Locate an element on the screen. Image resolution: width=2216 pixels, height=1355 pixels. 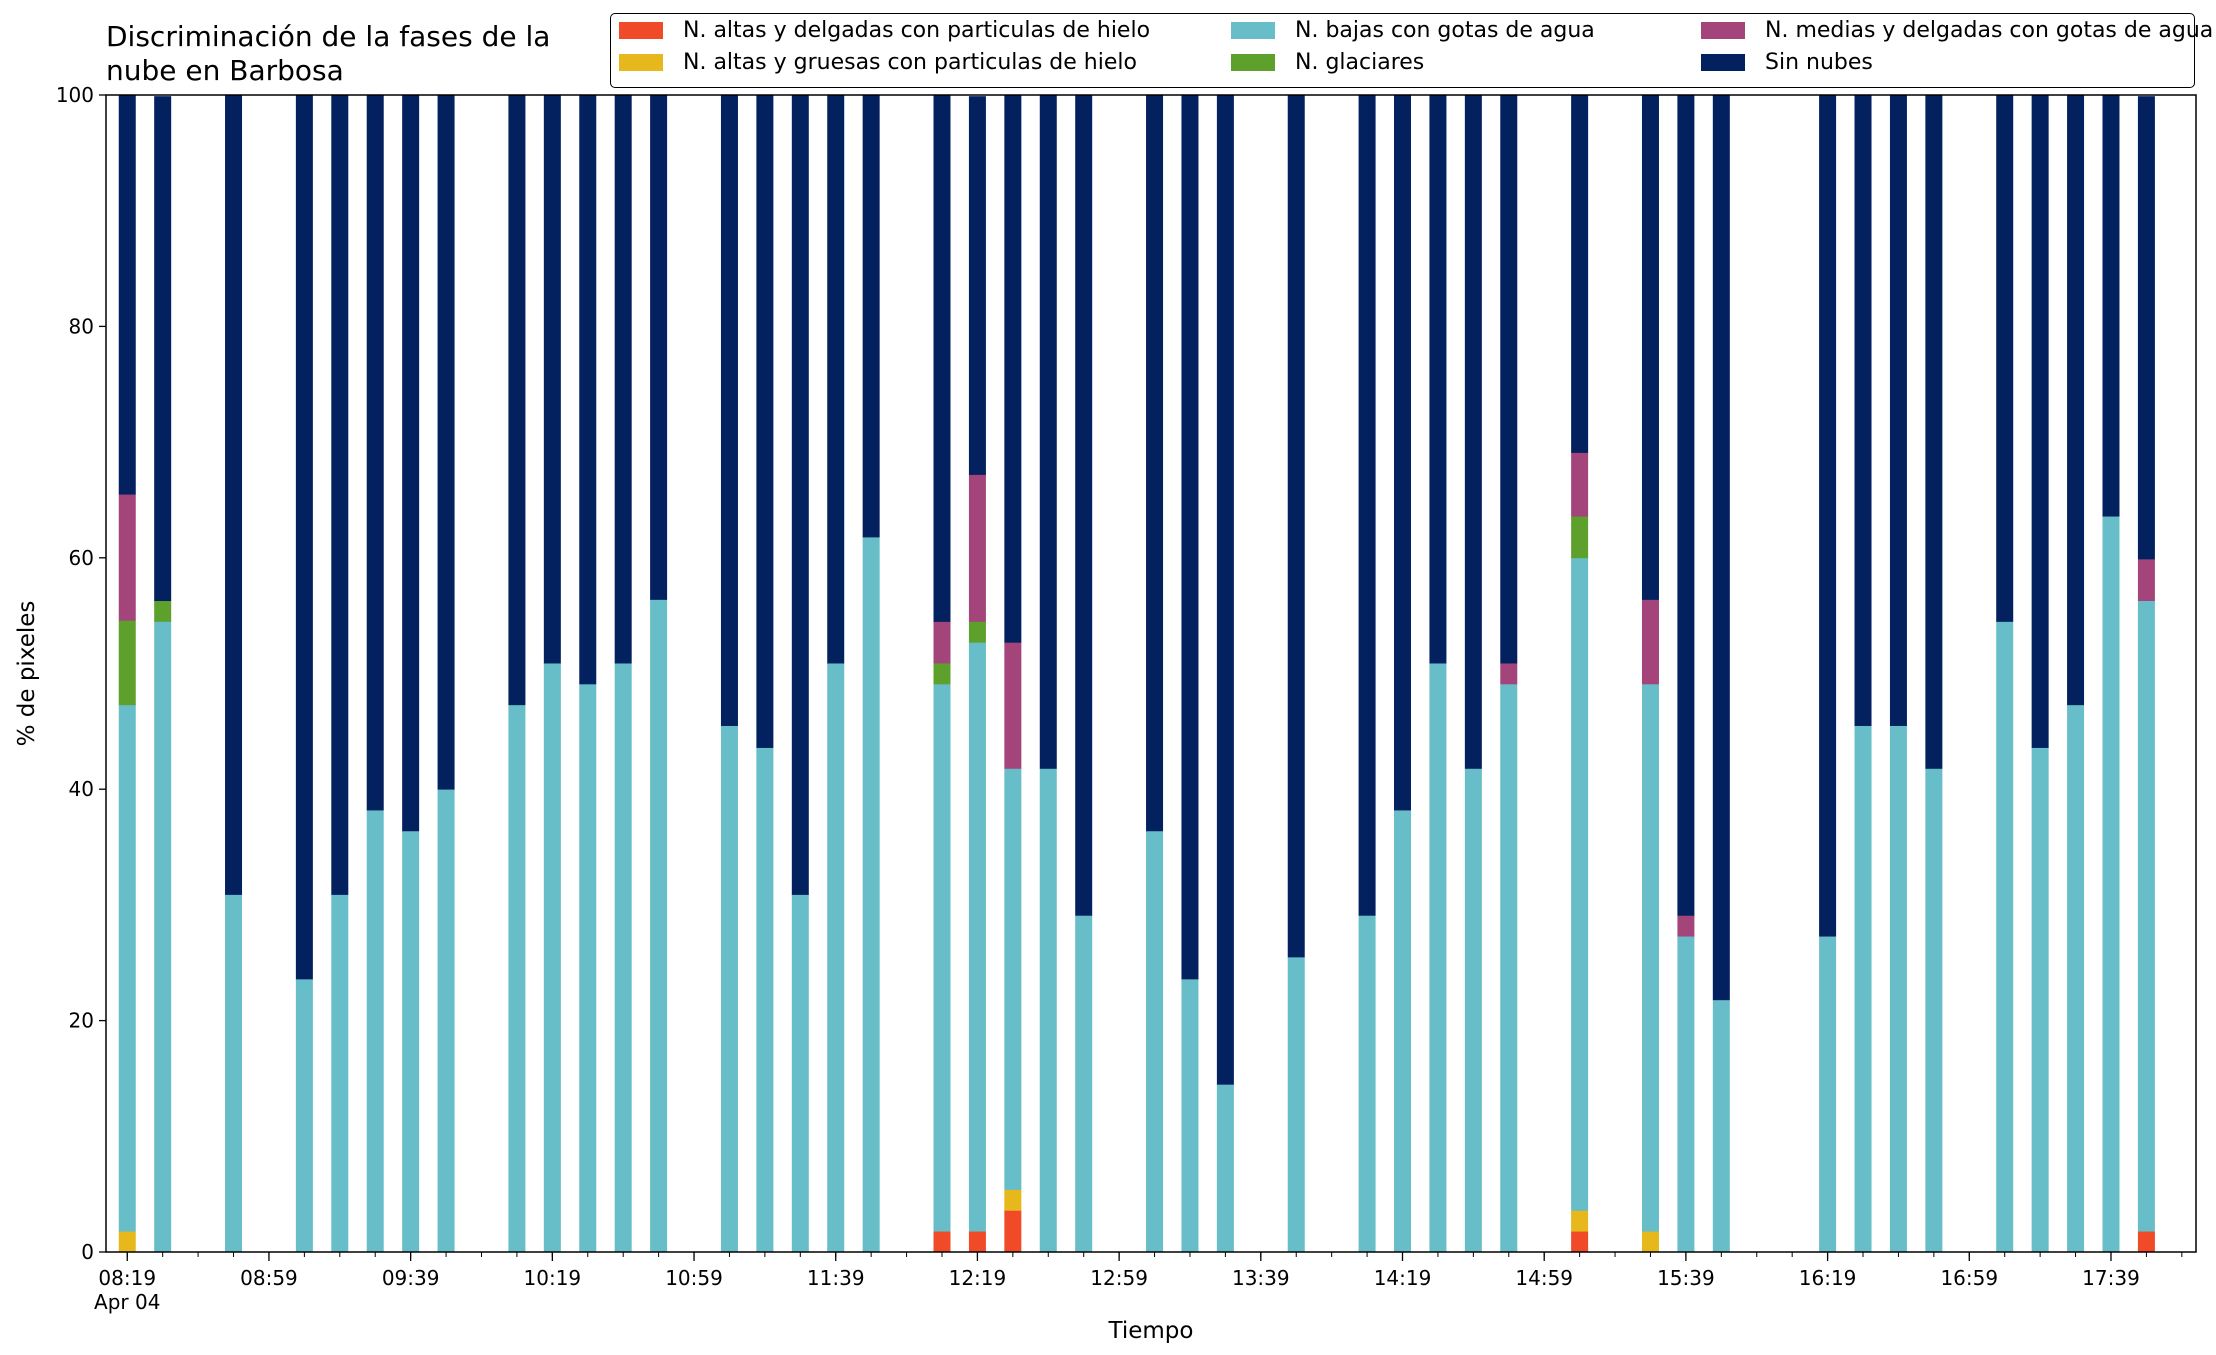
x-tick-label: 14:59 is located at coordinates (1544, 1278).